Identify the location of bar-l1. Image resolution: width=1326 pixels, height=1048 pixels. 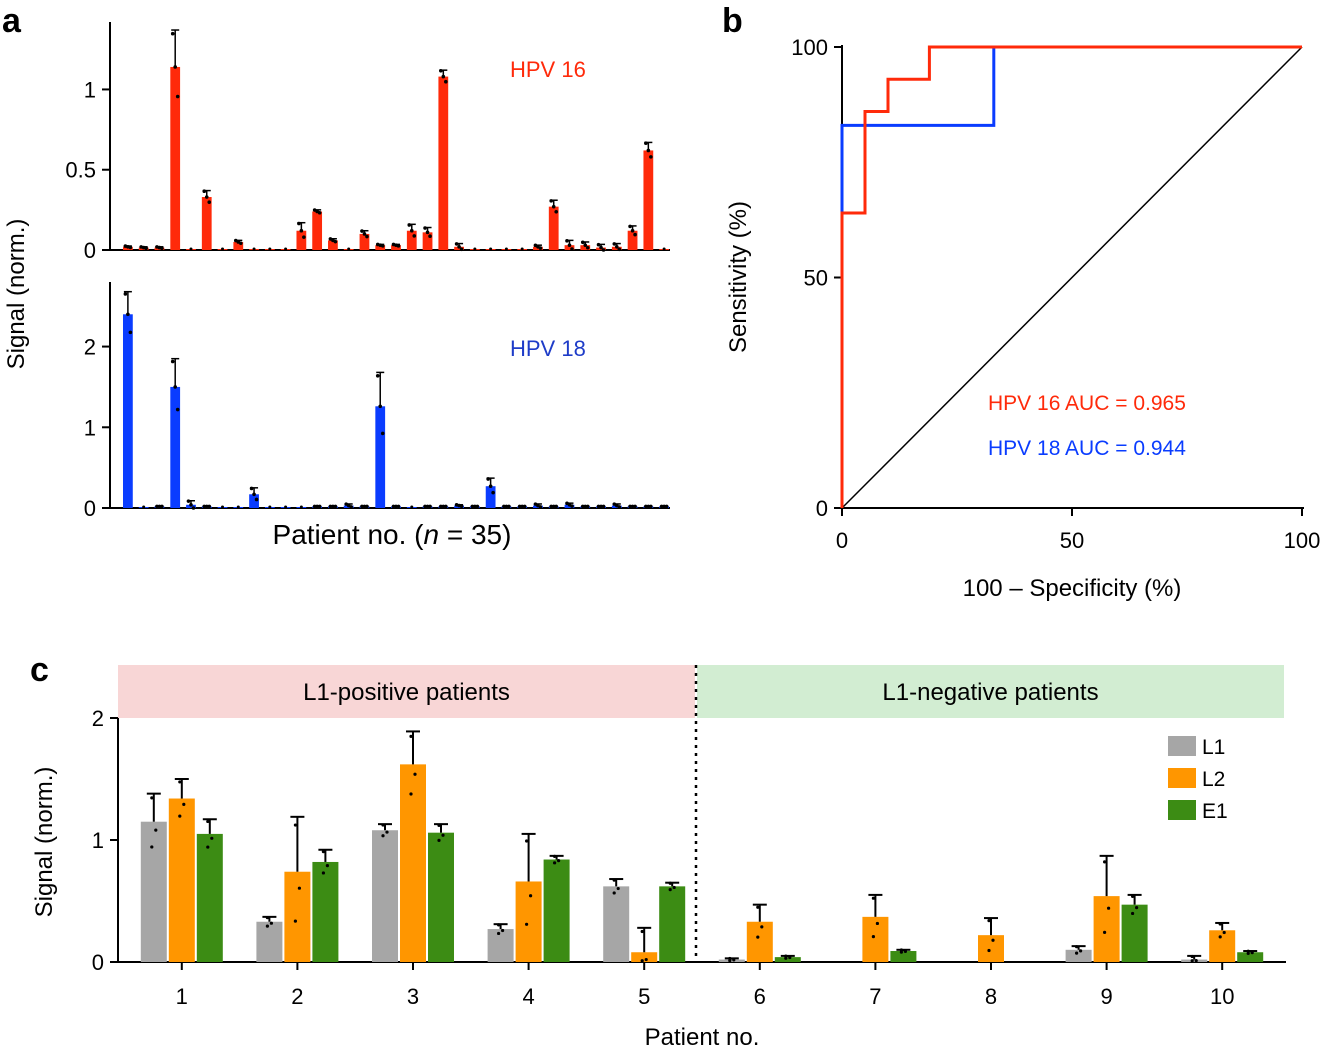
(269, 941).